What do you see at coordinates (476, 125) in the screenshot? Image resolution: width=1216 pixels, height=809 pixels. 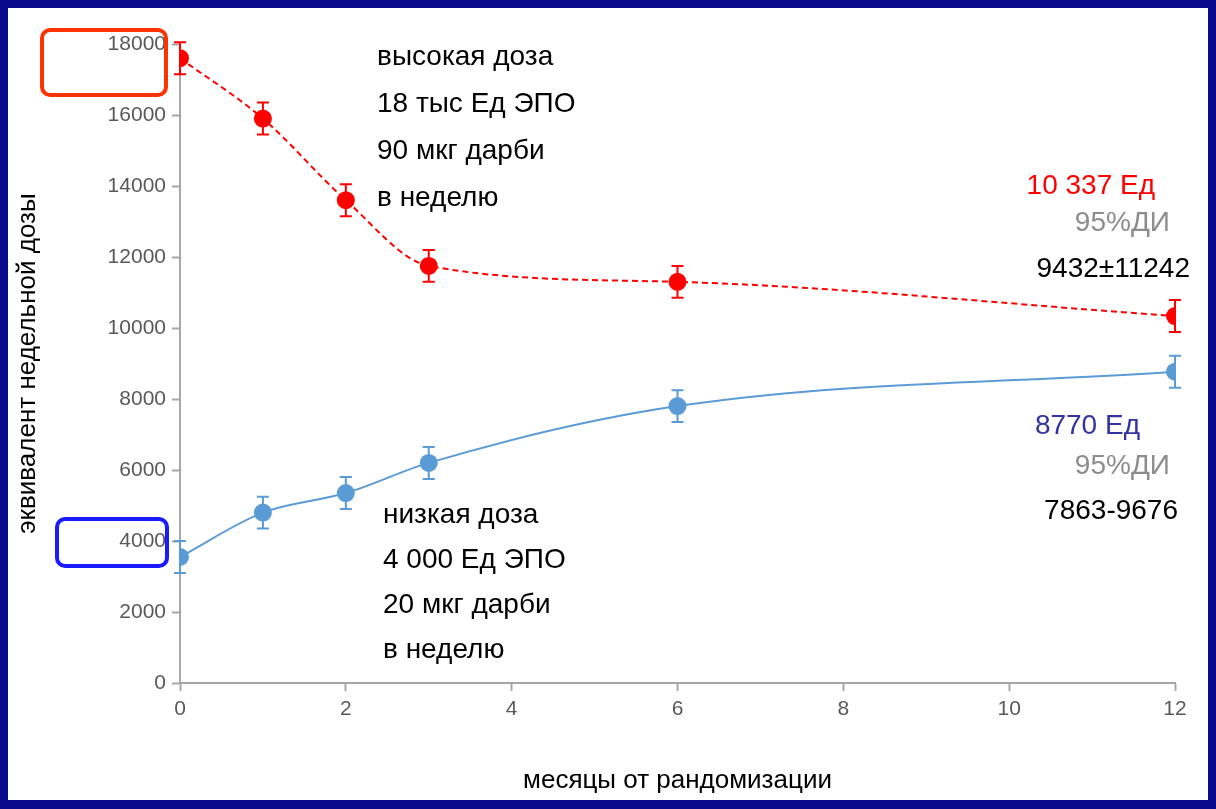 I see `annotation: высокая доза 18 тыс Ед ЭПО 90 мкг дарби в неделю` at bounding box center [476, 125].